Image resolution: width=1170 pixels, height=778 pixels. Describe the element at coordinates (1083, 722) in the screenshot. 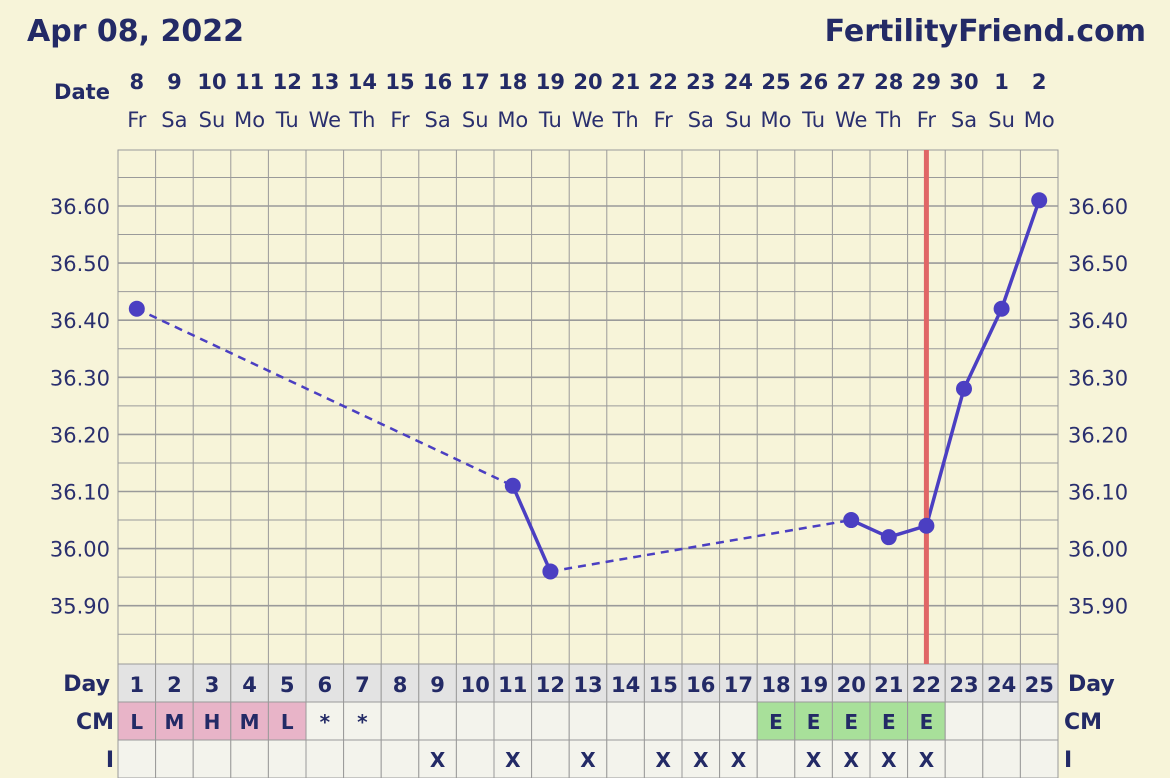

I see `cm-row-label-right: CM` at that location.